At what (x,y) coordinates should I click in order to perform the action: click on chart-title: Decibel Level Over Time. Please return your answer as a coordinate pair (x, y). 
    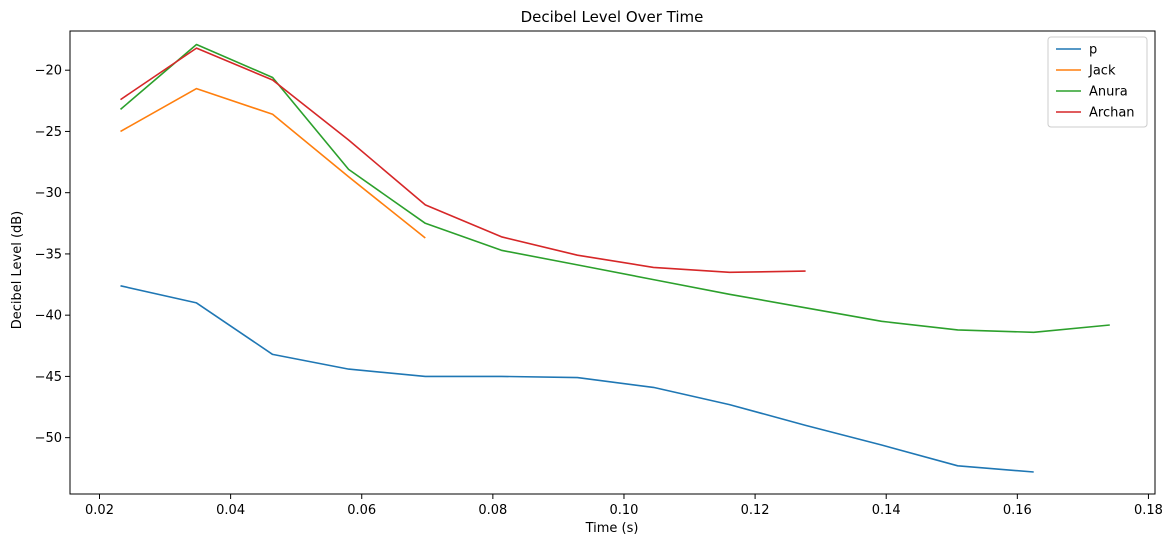
    Looking at the image, I should click on (612, 17).